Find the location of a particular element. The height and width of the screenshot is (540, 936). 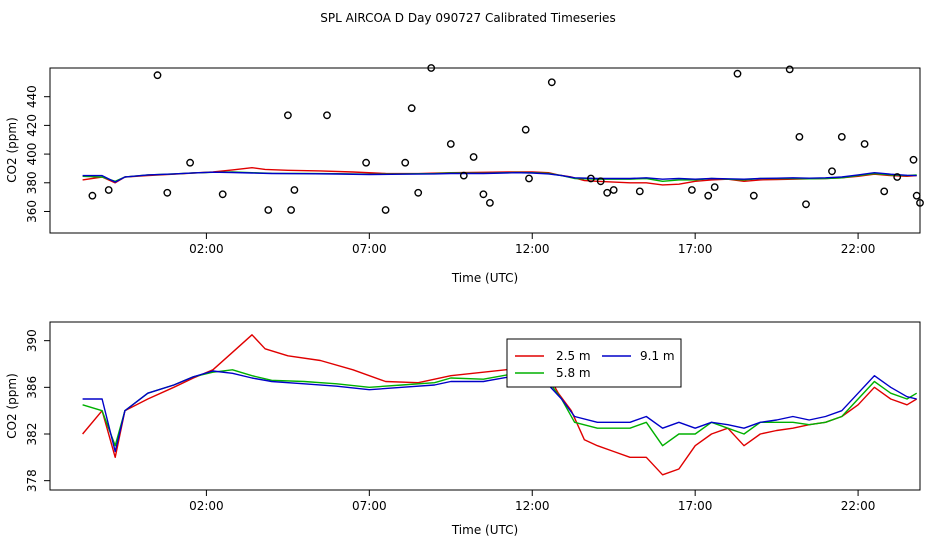

legend-label-9-1m: 9.1 m is located at coordinates (657, 356).